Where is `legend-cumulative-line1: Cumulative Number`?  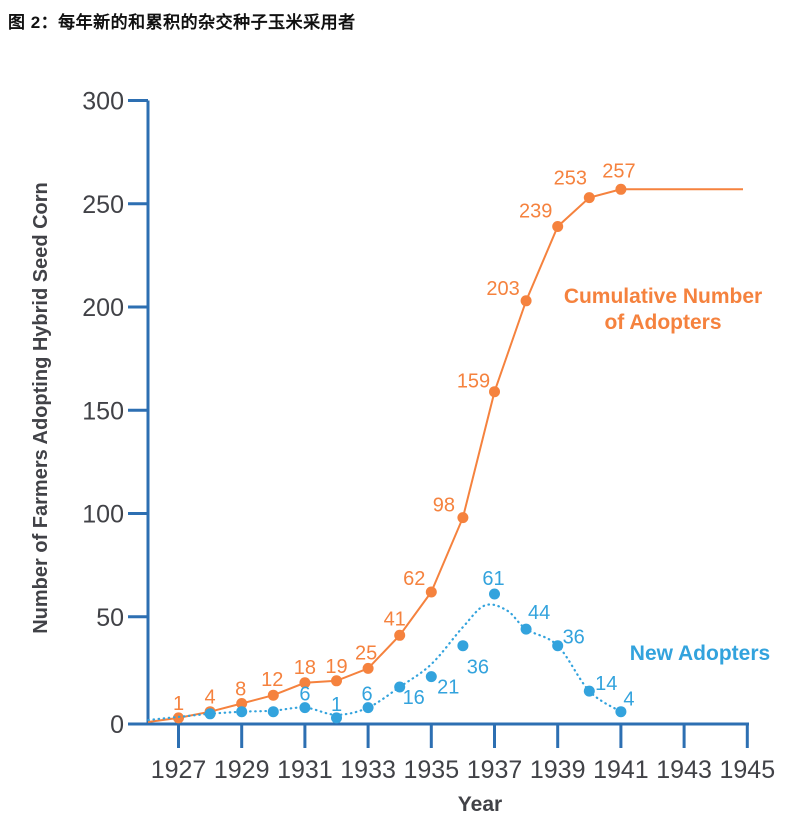 legend-cumulative-line1: Cumulative Number is located at coordinates (663, 296).